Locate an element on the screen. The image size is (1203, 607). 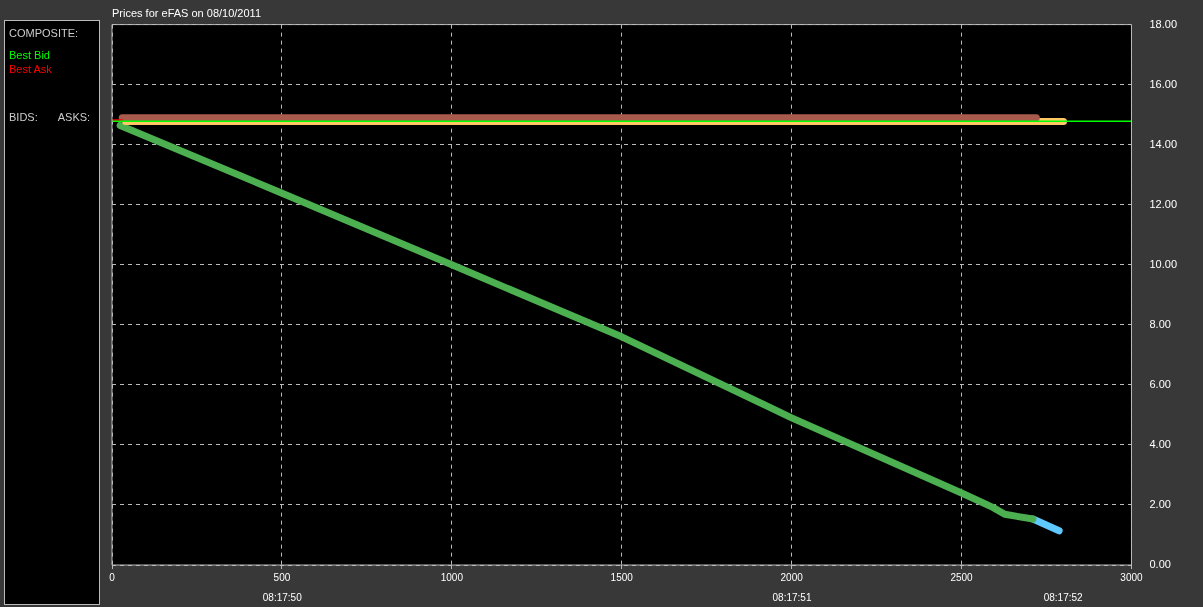
chart-title: Prices for eFAS on 08/10/2011 is located at coordinates (186, 13).